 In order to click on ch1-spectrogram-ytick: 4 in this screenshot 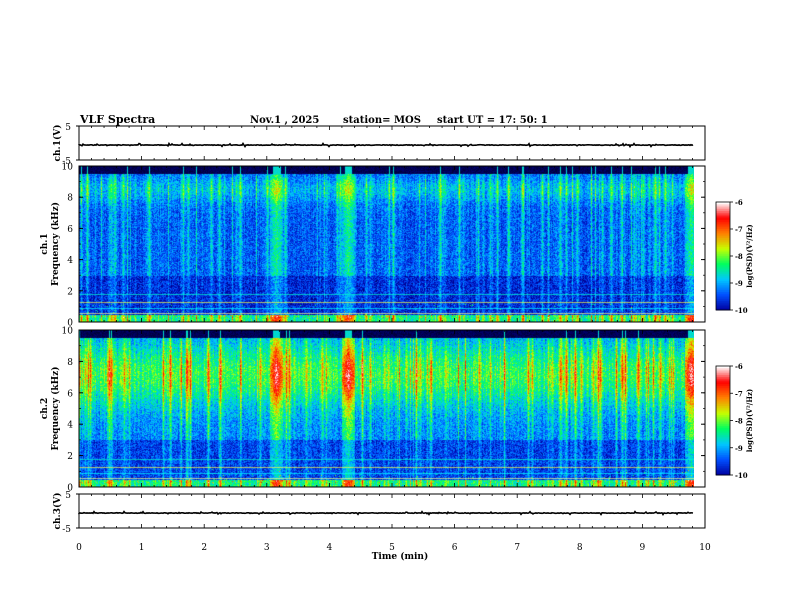, I will do `click(70, 261)`.